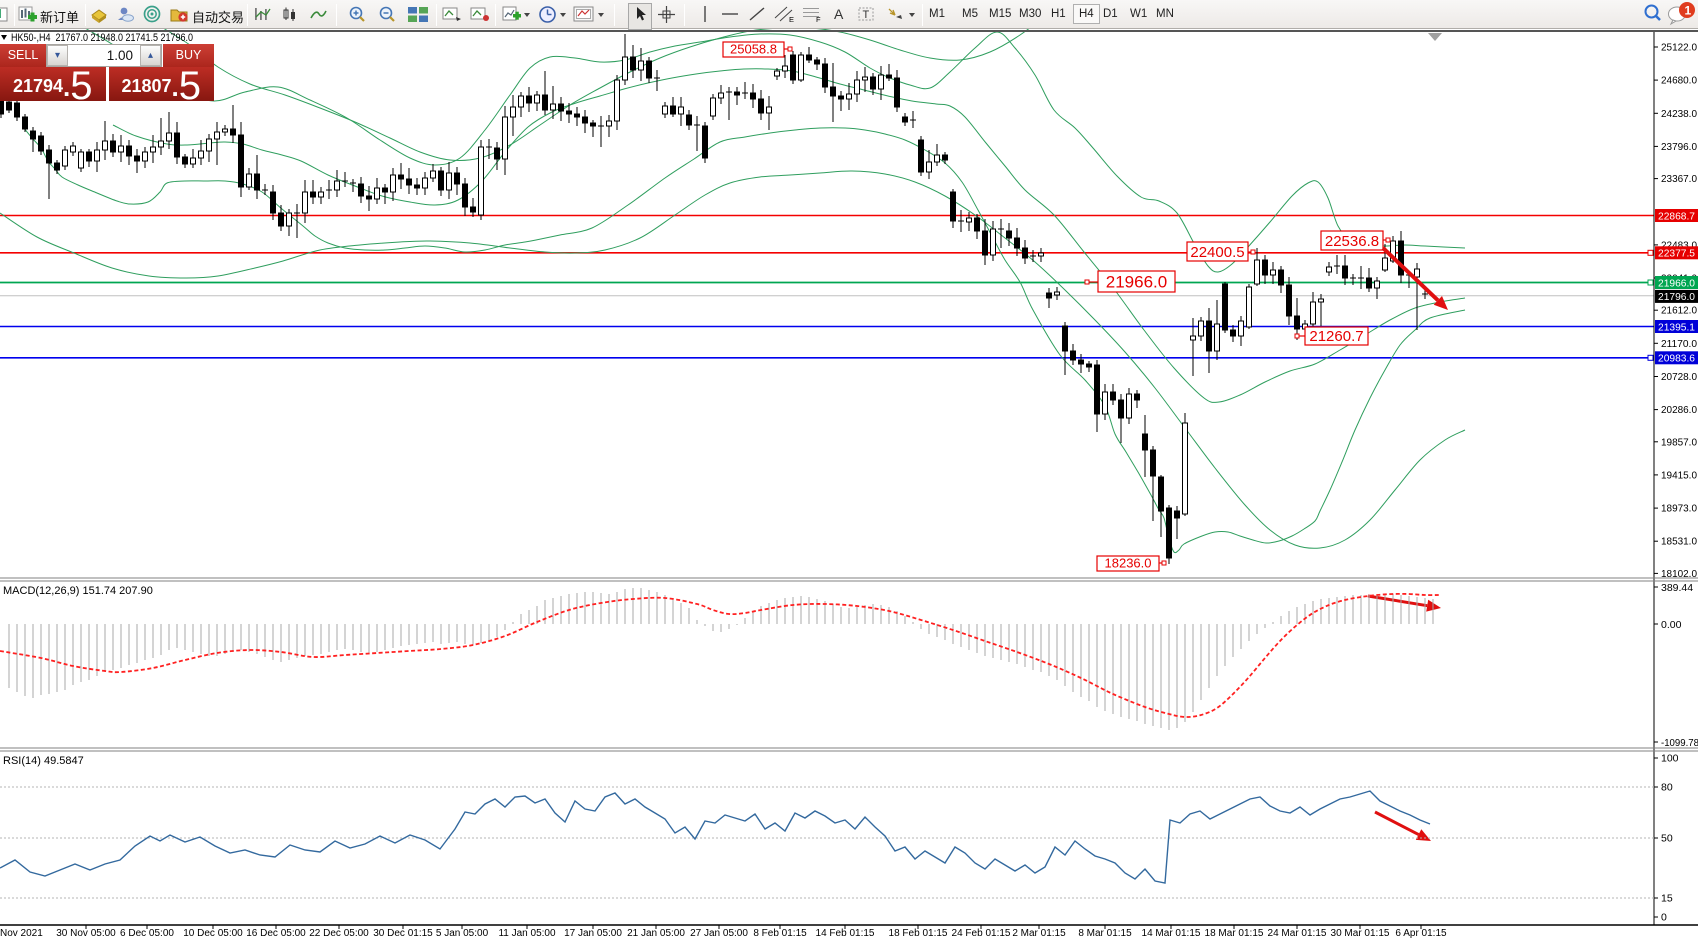  What do you see at coordinates (656, 933) in the screenshot?
I see `svg-text: 21 Jan 05:00` at bounding box center [656, 933].